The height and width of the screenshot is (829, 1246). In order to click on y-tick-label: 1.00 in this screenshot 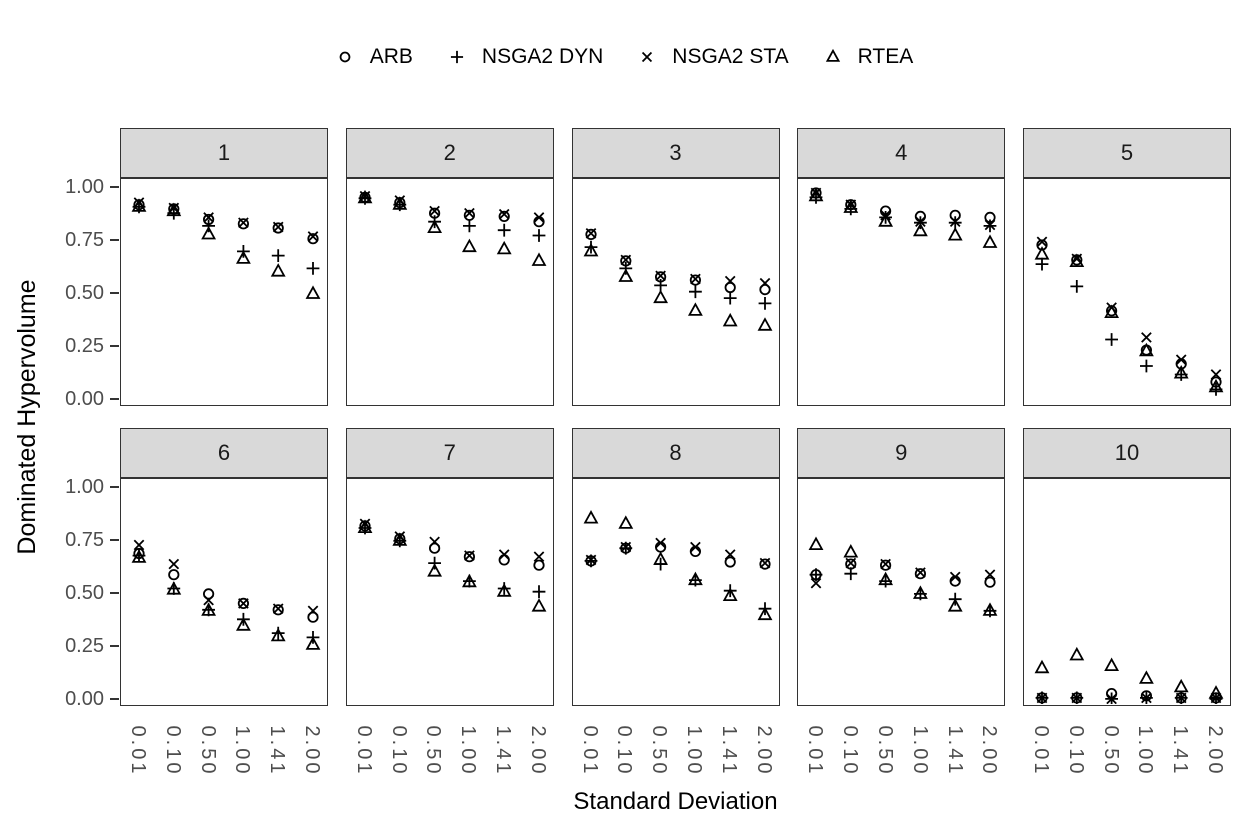, I will do `click(84, 486)`.